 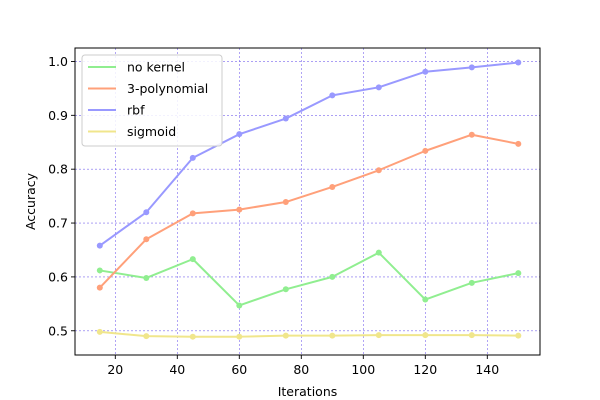 What do you see at coordinates (30, 201) in the screenshot?
I see `y-axis-label: Accuracy` at bounding box center [30, 201].